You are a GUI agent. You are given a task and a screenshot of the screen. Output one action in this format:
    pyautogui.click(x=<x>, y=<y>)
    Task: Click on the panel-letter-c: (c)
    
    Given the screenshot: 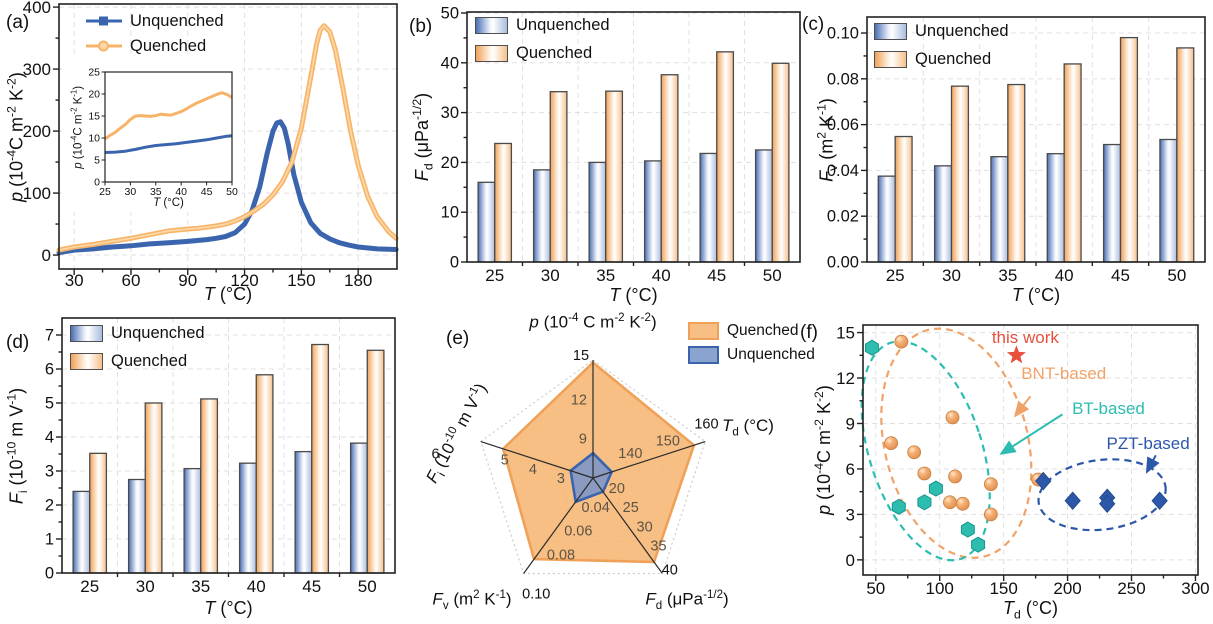 What is the action you would take?
    pyautogui.click(x=813, y=24)
    